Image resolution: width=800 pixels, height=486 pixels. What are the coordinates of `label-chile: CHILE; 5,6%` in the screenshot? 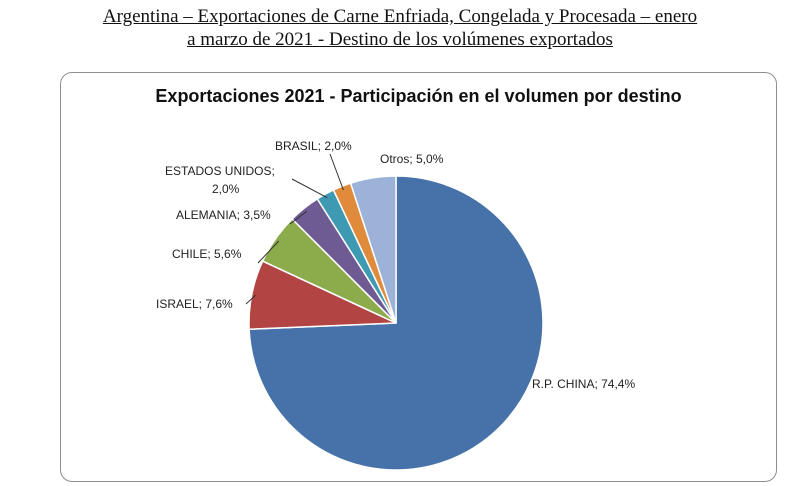 It's located at (207, 254).